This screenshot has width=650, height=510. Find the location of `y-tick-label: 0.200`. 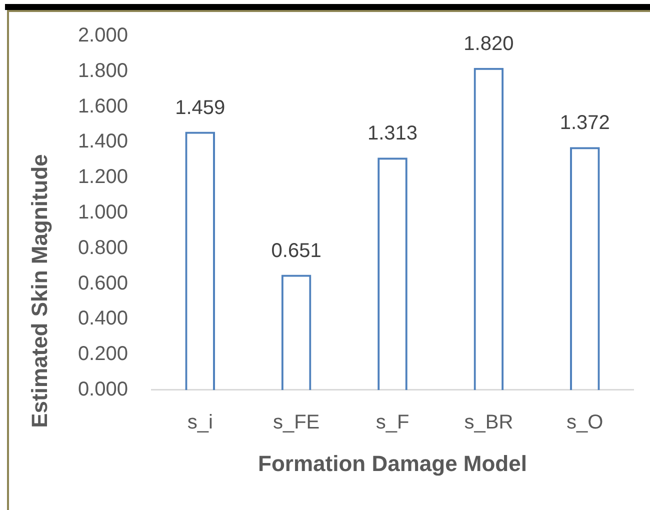

y-tick-label: 0.200 is located at coordinates (103, 354).